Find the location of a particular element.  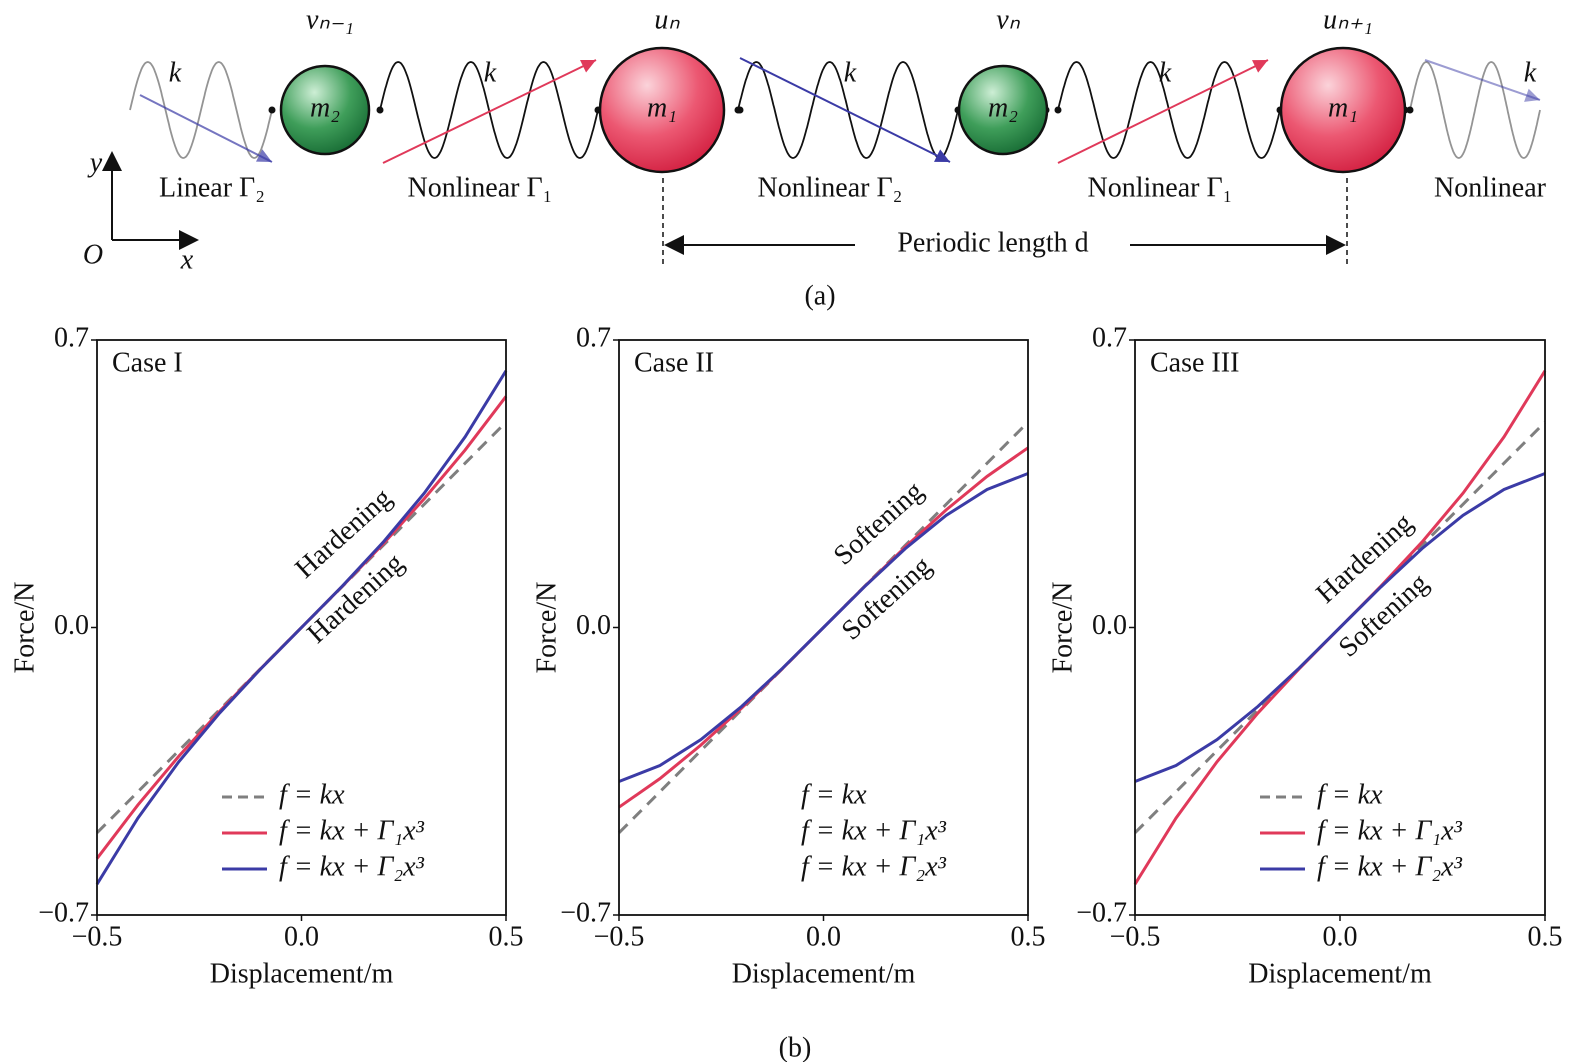

nonlinearity-label: Nonlinear Γ₂ is located at coordinates (830, 187).